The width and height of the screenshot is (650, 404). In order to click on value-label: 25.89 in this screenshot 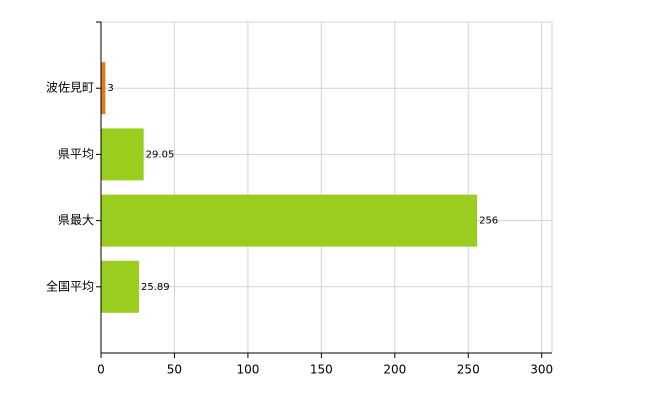, I will do `click(155, 287)`.